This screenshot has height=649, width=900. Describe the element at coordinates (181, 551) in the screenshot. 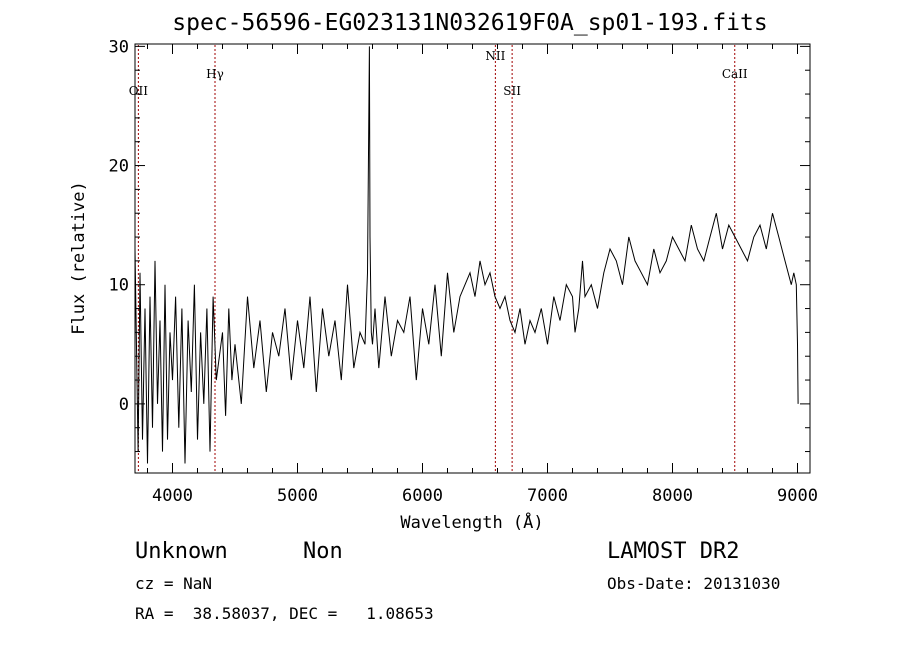

I see `class-label: Unknown` at that location.